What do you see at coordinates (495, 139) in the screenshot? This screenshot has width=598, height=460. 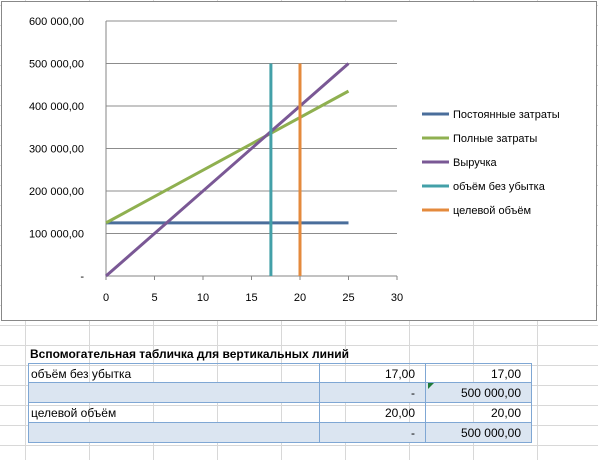 I see `legend-label: Полные затраты` at bounding box center [495, 139].